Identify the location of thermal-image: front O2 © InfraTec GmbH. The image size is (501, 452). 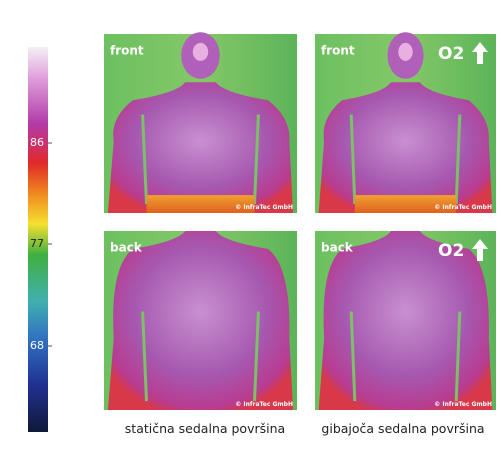
(405, 122).